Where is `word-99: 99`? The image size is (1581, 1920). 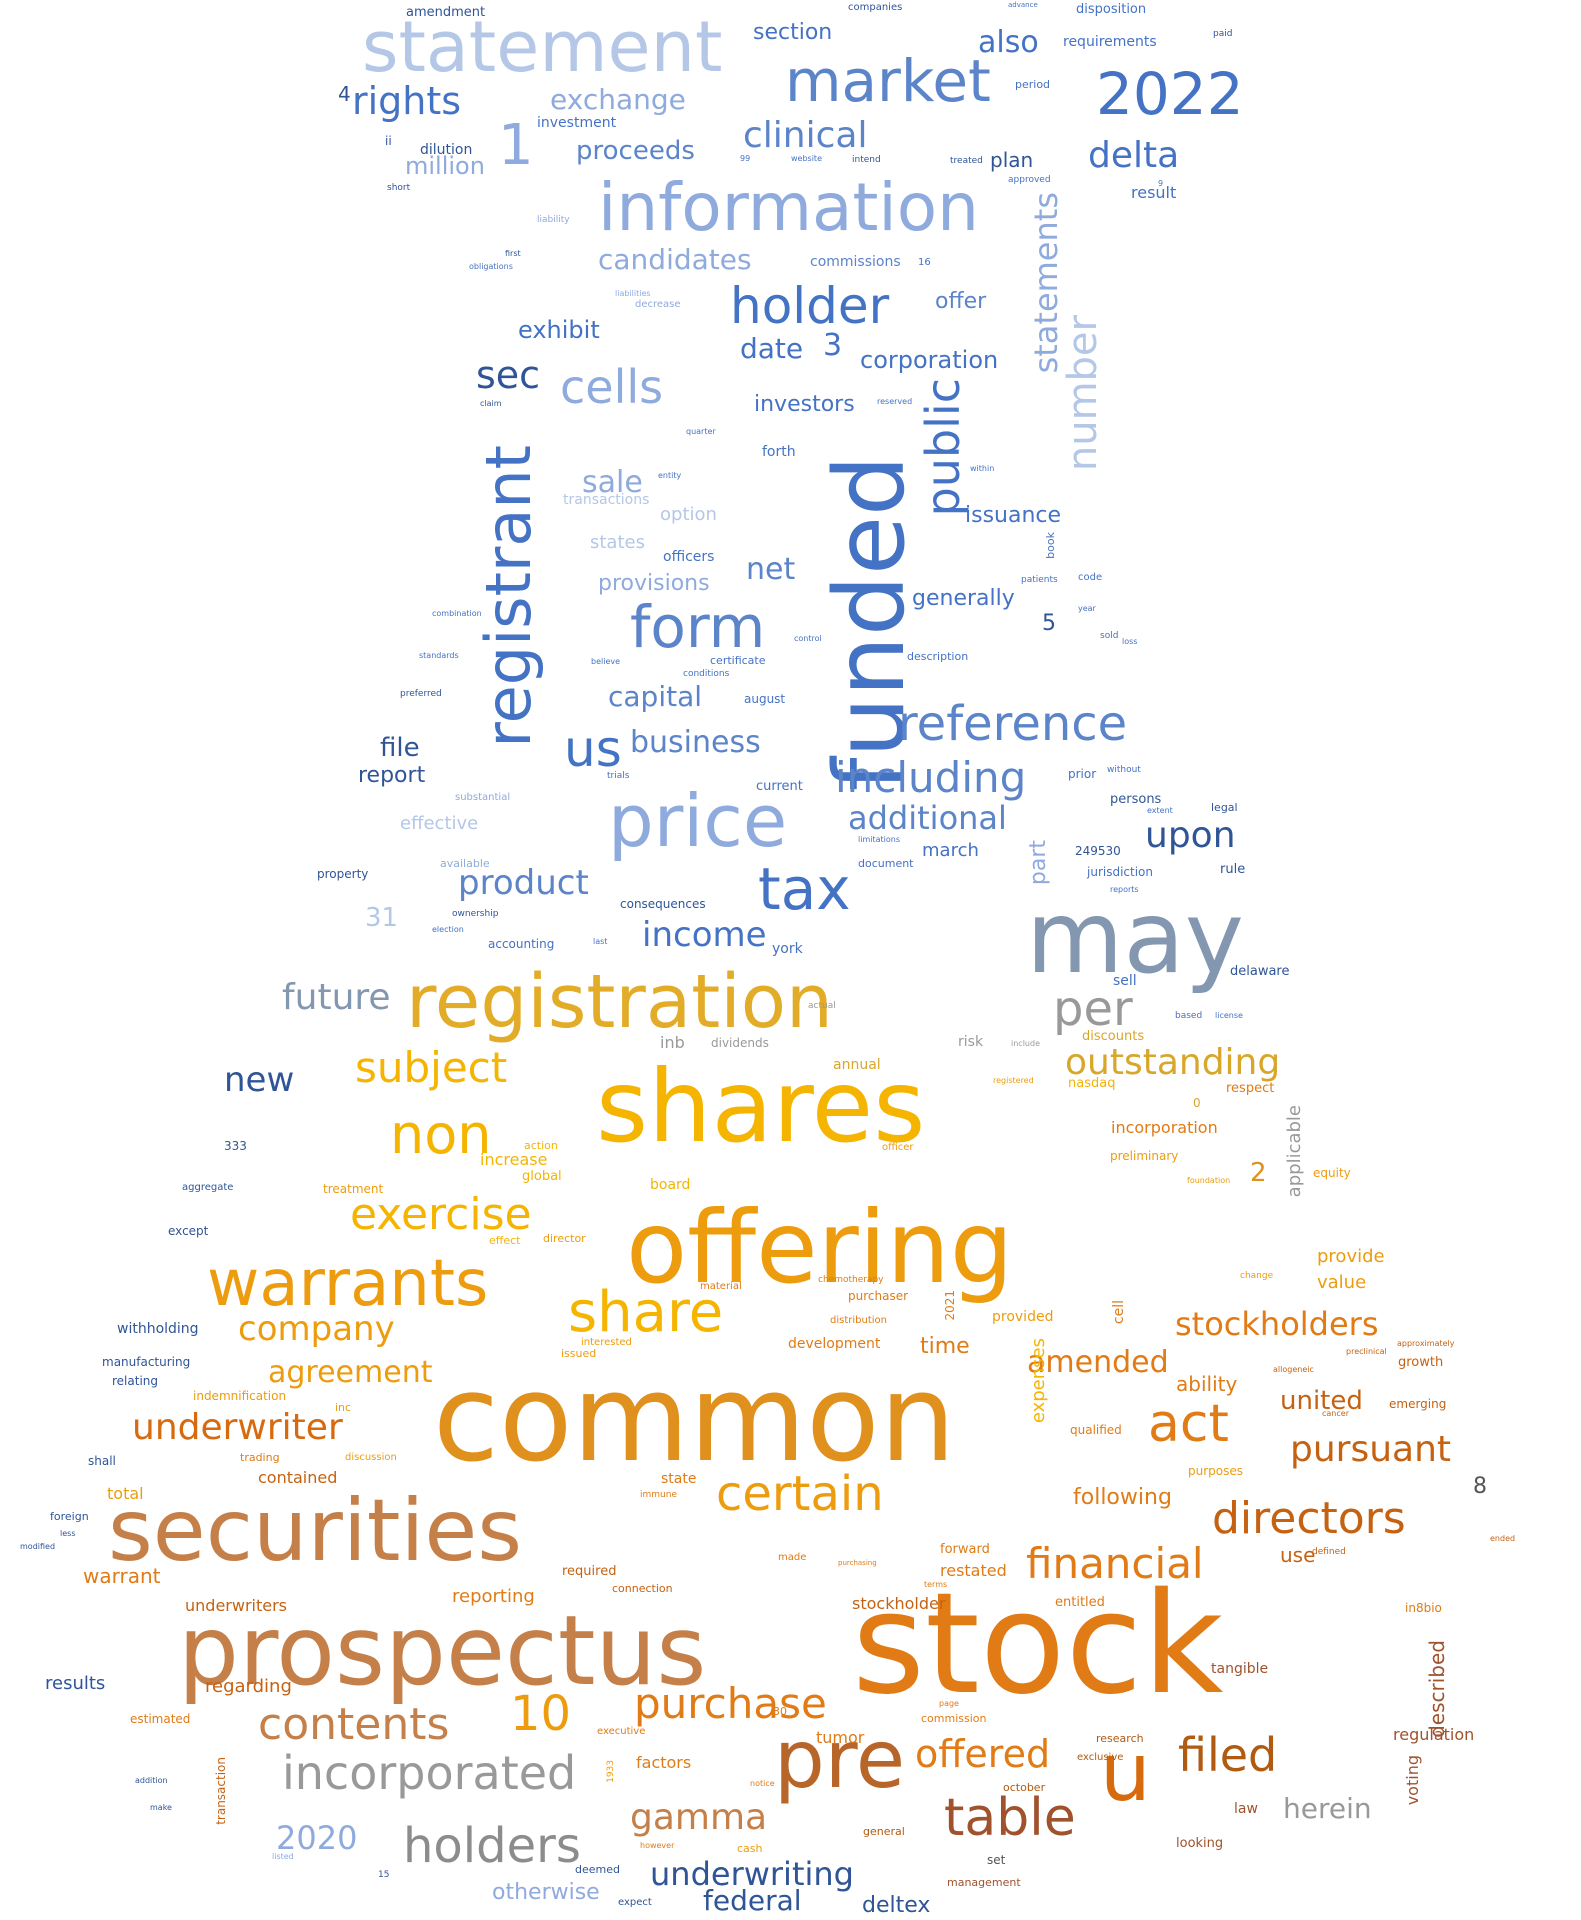
word-99: 99 is located at coordinates (745, 158).